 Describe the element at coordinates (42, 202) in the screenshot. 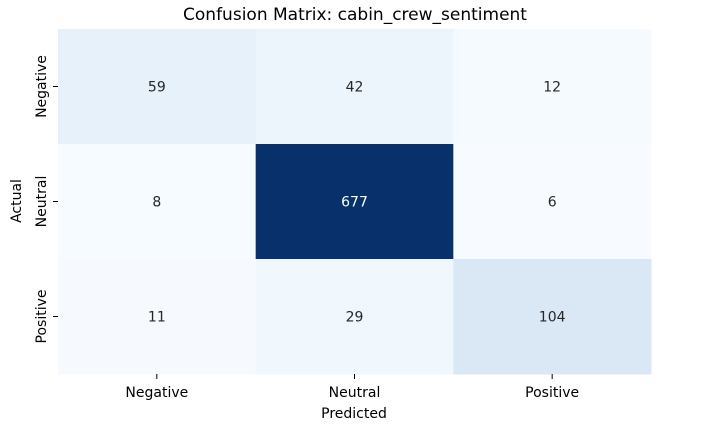

I see `y-tick-label: Neutral` at that location.